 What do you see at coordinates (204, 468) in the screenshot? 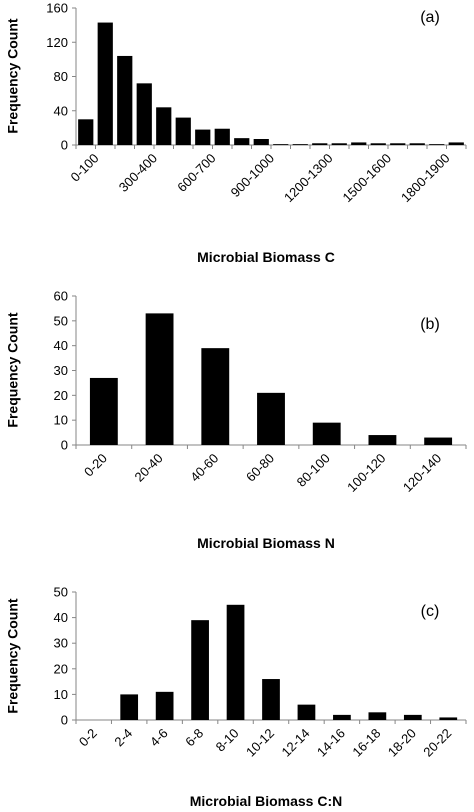
I see `x-tick-label: 40-60` at bounding box center [204, 468].